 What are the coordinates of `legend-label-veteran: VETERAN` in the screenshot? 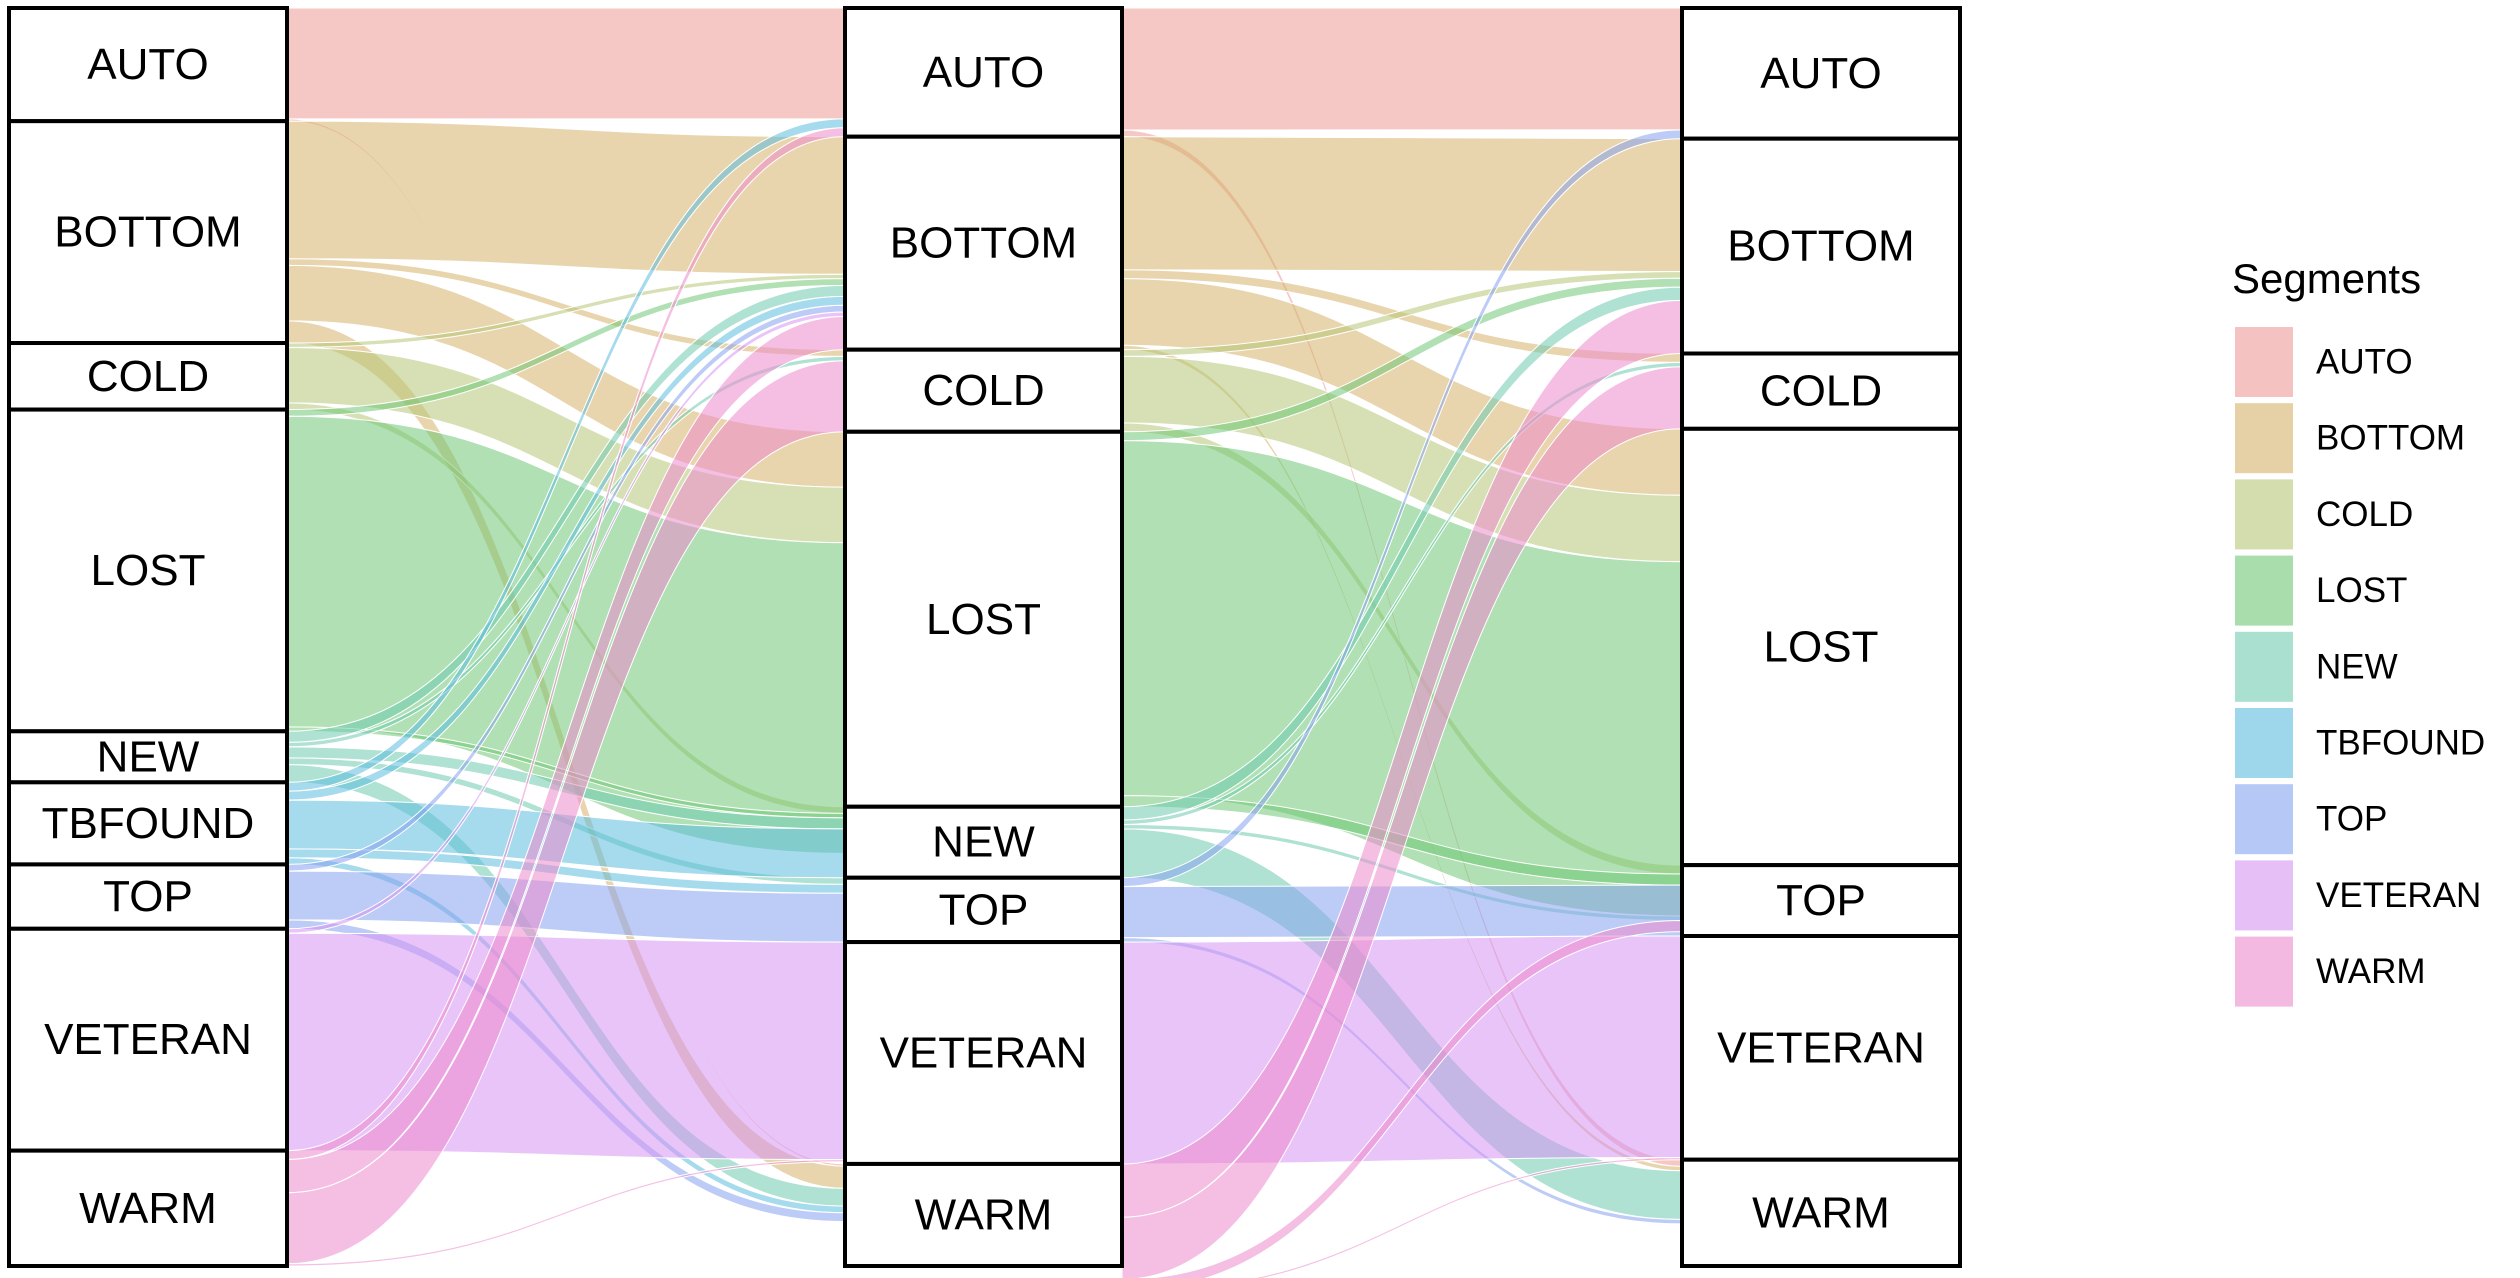 It's located at (2398, 895).